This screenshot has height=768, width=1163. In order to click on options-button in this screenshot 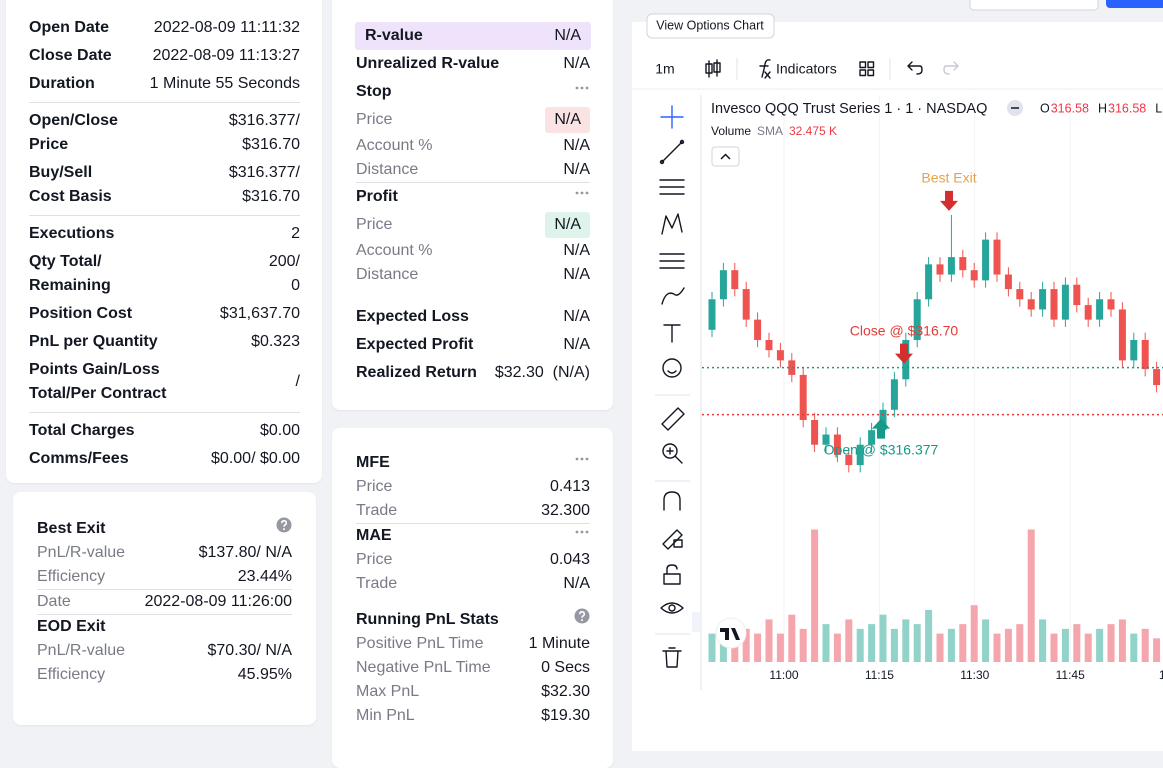, I will do `click(710, 26)`.